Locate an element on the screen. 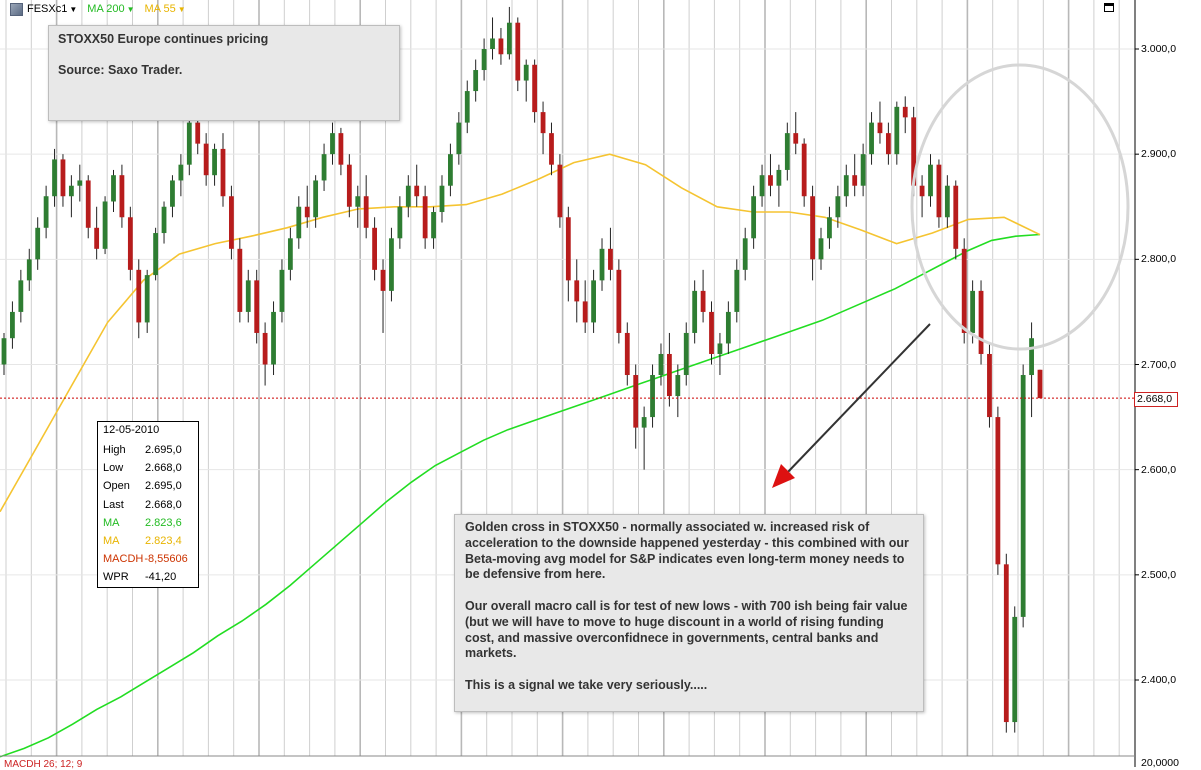 This screenshot has height=770, width=1201. instrument-icon is located at coordinates (16, 9).